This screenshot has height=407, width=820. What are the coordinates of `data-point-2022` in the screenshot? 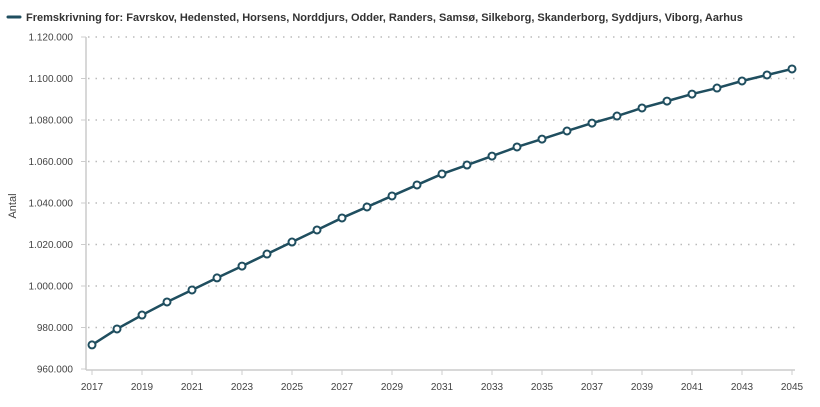 It's located at (217, 278).